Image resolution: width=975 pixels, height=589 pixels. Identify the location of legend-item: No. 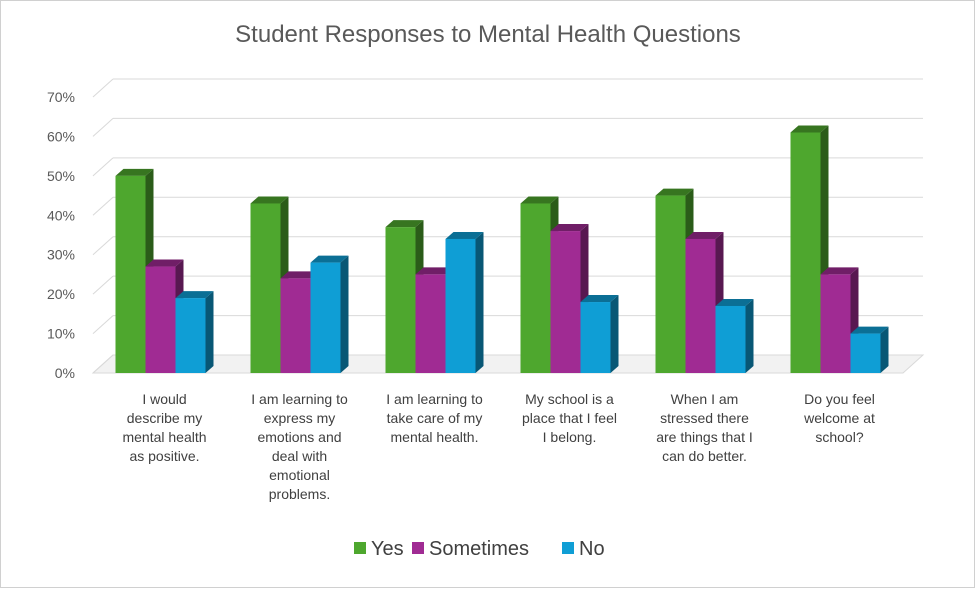
(583, 549).